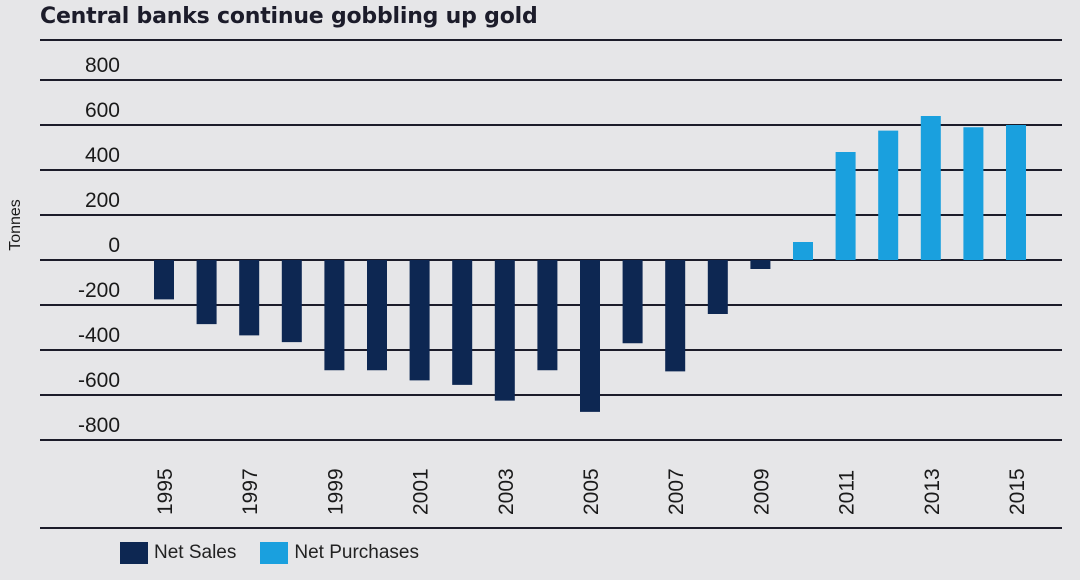  I want to click on bar-1999, so click(334, 315).